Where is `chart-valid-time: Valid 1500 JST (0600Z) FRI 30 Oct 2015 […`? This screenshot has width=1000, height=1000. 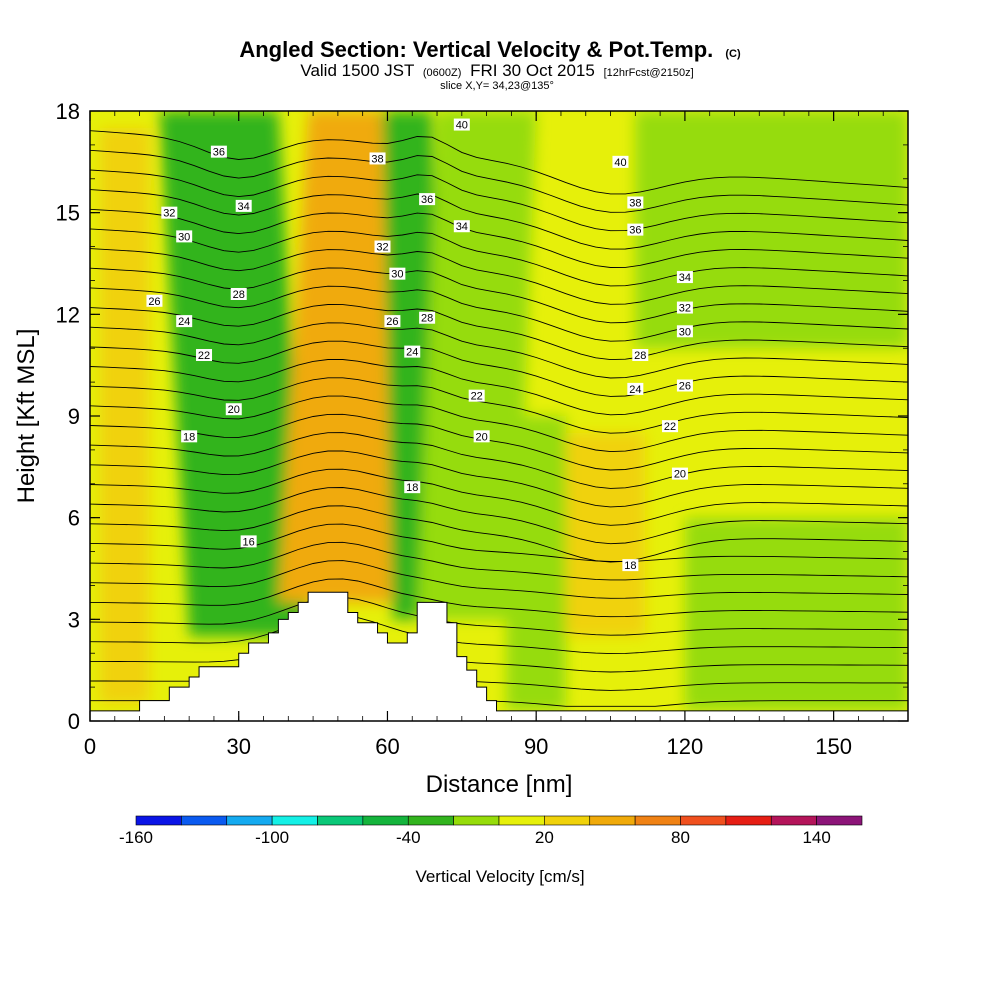 chart-valid-time: Valid 1500 JST (0600Z) FRI 30 Oct 2015 [… is located at coordinates (496, 70).